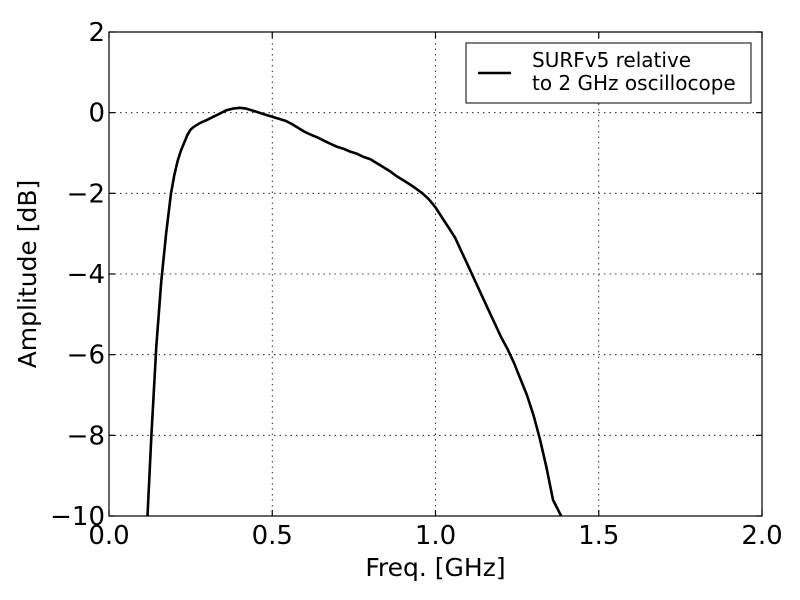 This screenshot has width=800, height=600. Describe the element at coordinates (27, 274) in the screenshot. I see `y-axis-label: Amplitude [dB]` at that location.